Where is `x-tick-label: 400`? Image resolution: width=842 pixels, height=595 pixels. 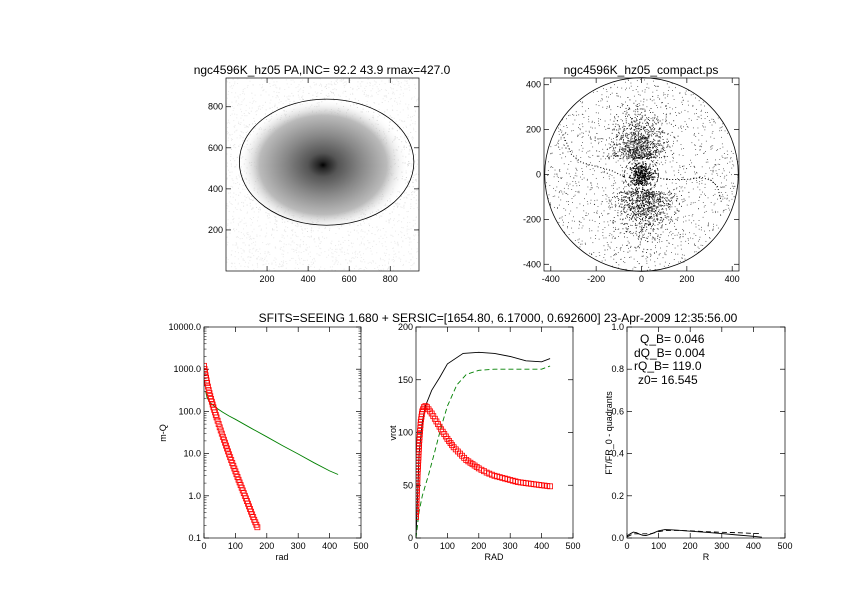
x-tick-label: 400 is located at coordinates (308, 279).